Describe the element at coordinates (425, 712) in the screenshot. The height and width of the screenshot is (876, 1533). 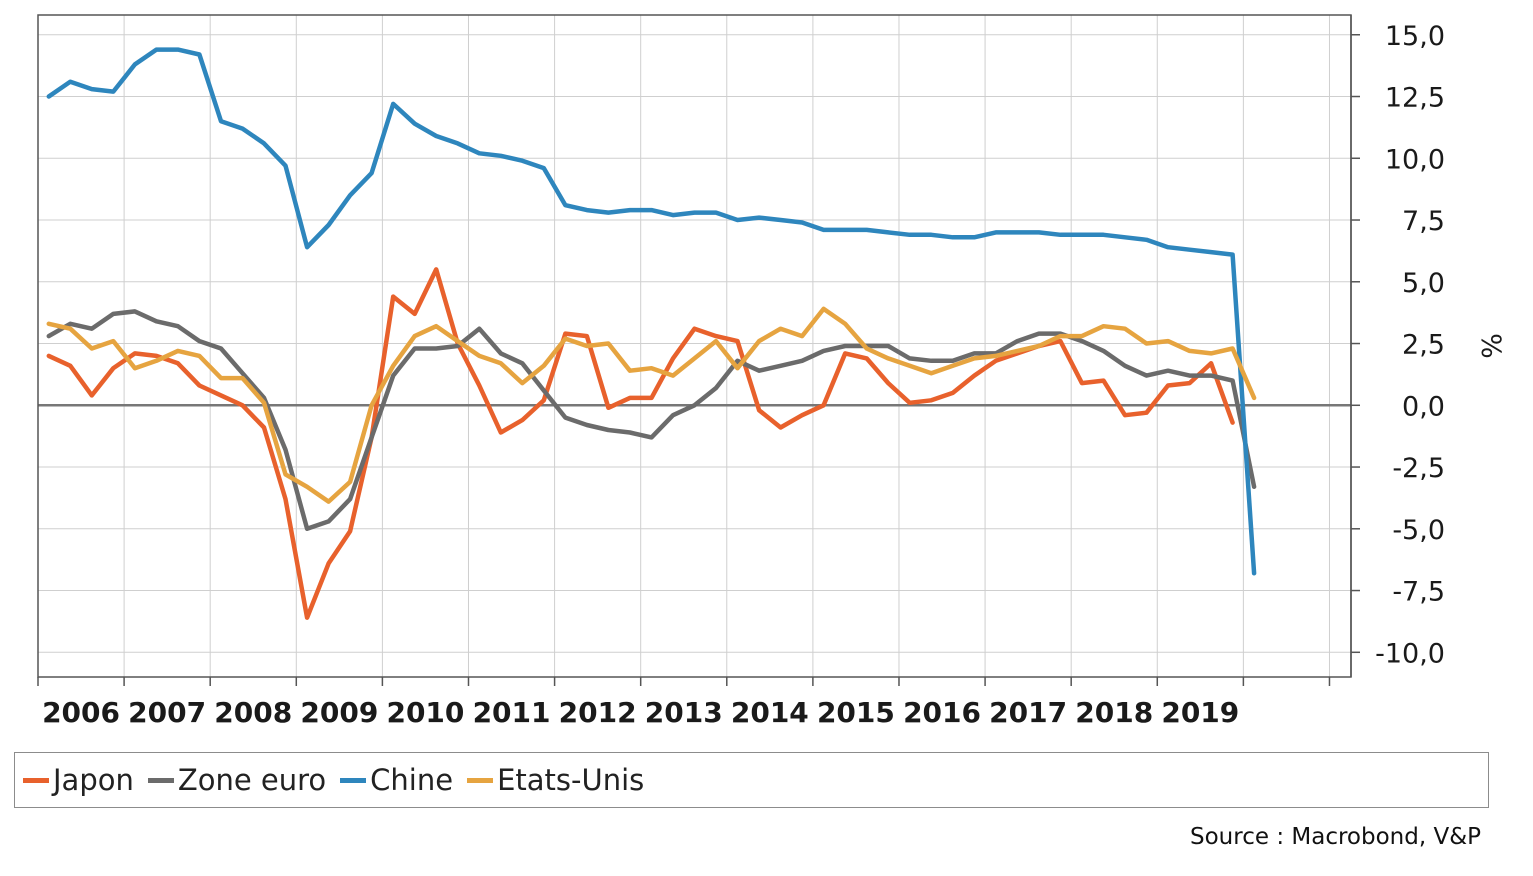
I see `x-tick-label: 2010` at that location.